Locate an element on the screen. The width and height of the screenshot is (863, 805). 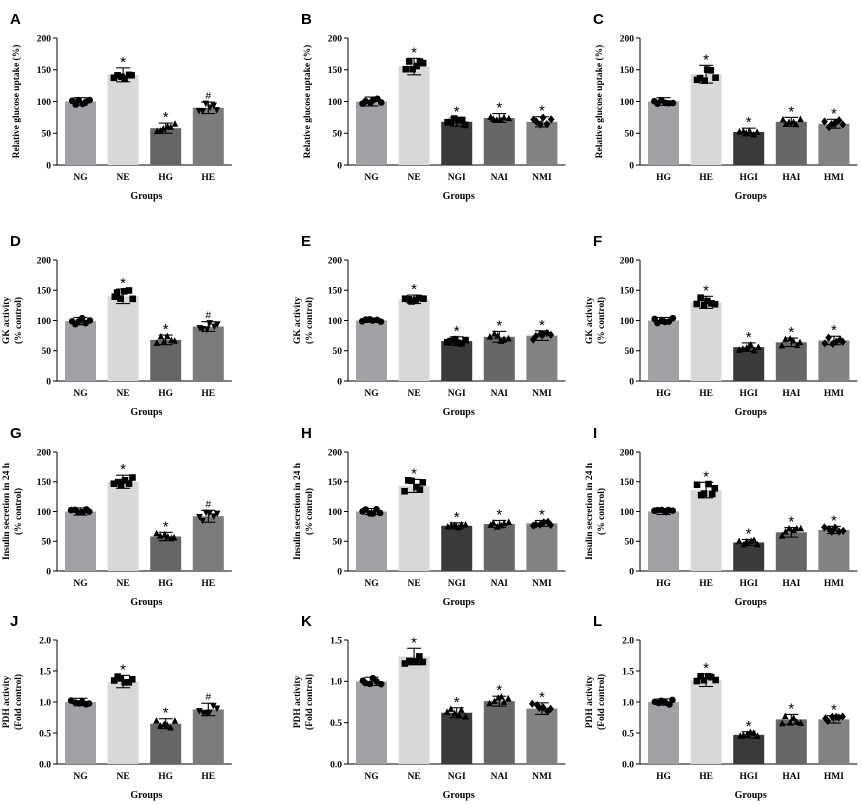
x-tick-label: NE is located at coordinates (122, 777).